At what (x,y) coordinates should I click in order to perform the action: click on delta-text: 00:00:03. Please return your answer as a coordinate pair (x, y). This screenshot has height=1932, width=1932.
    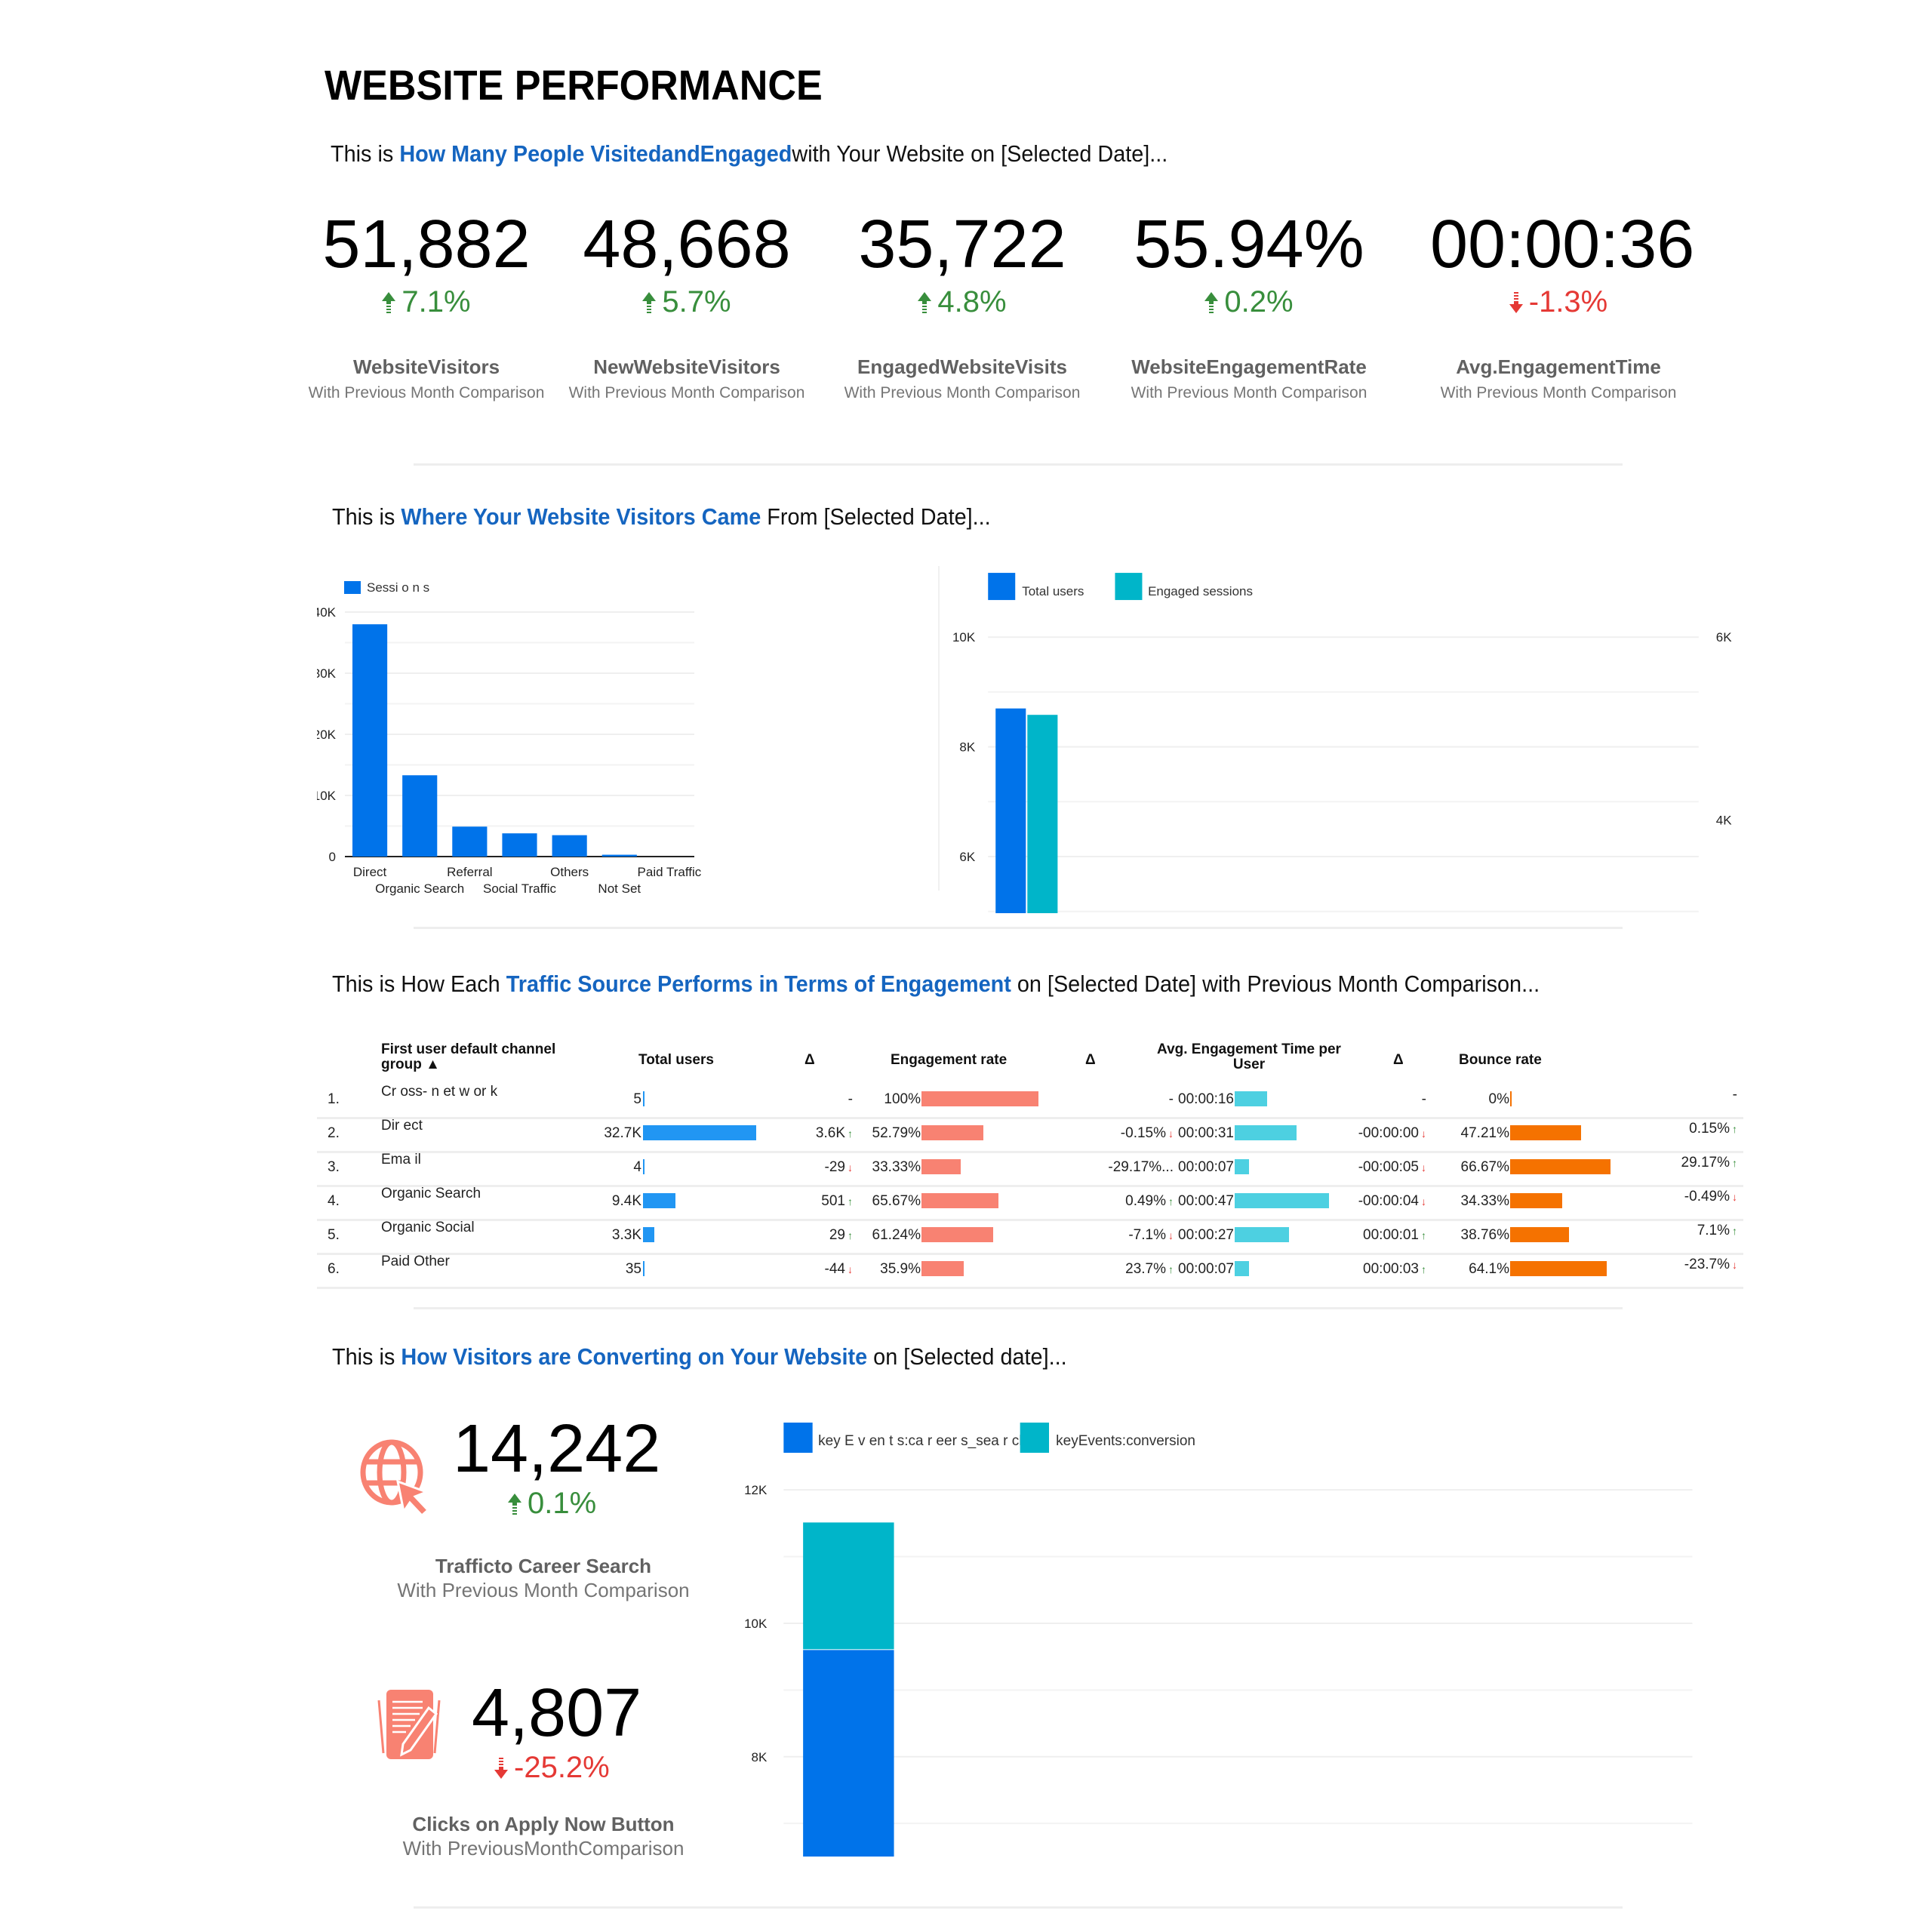
    Looking at the image, I should click on (1391, 1269).